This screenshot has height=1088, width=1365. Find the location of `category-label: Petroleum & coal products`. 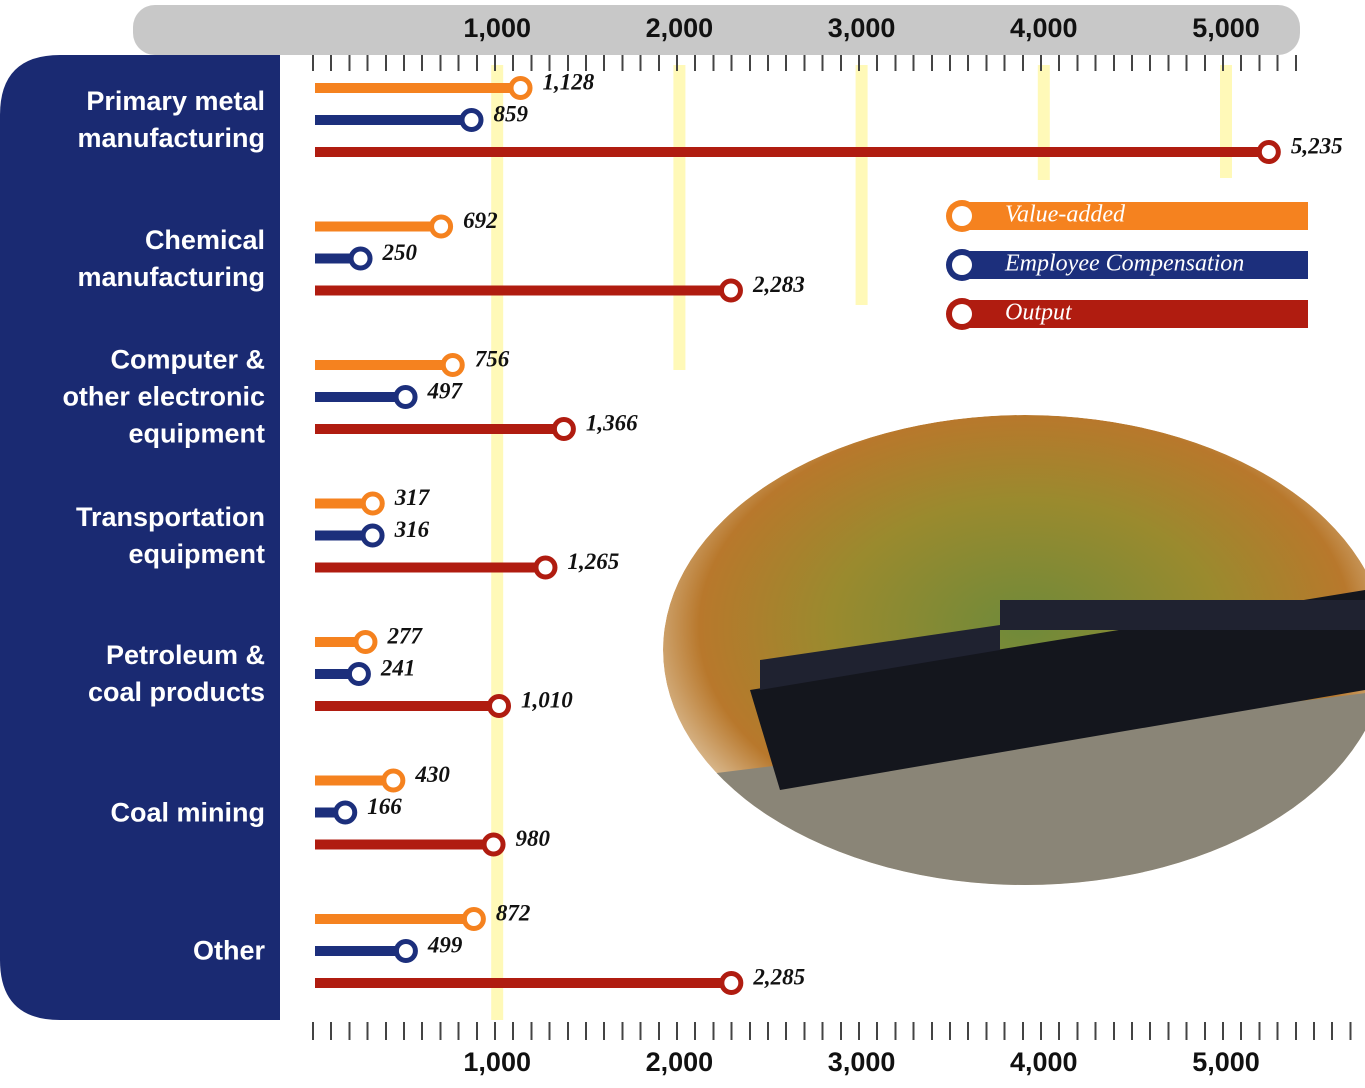

category-label: Petroleum & coal products is located at coordinates (176, 673).